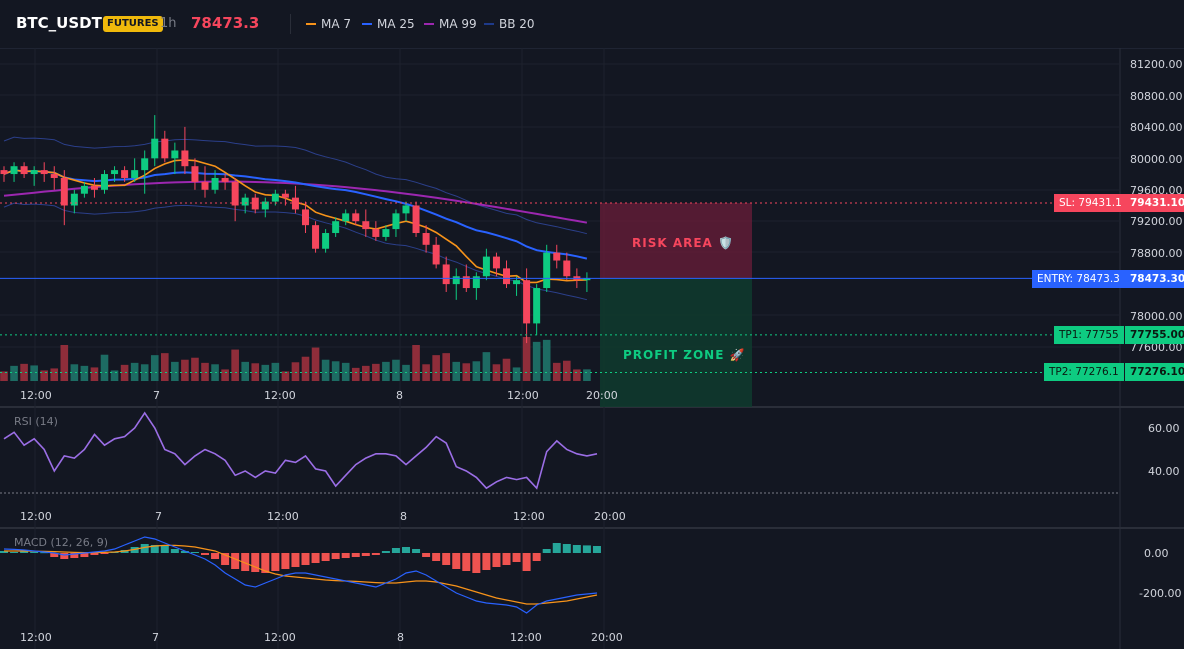  What do you see at coordinates (607, 637) in the screenshot?
I see `macd-time-tick: 20:00` at bounding box center [607, 637].